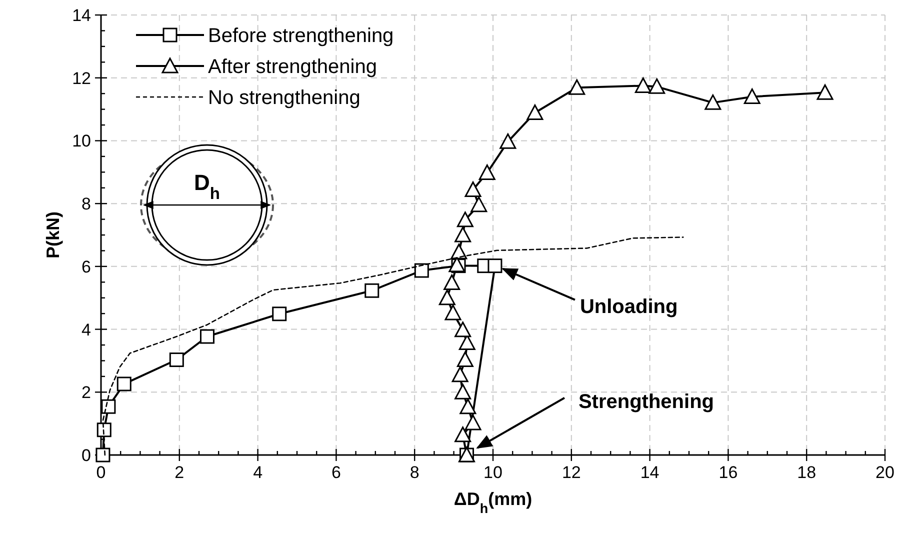 Image resolution: width=900 pixels, height=543 pixels. Describe the element at coordinates (81, 141) in the screenshot. I see `y-tick-label: 10` at that location.